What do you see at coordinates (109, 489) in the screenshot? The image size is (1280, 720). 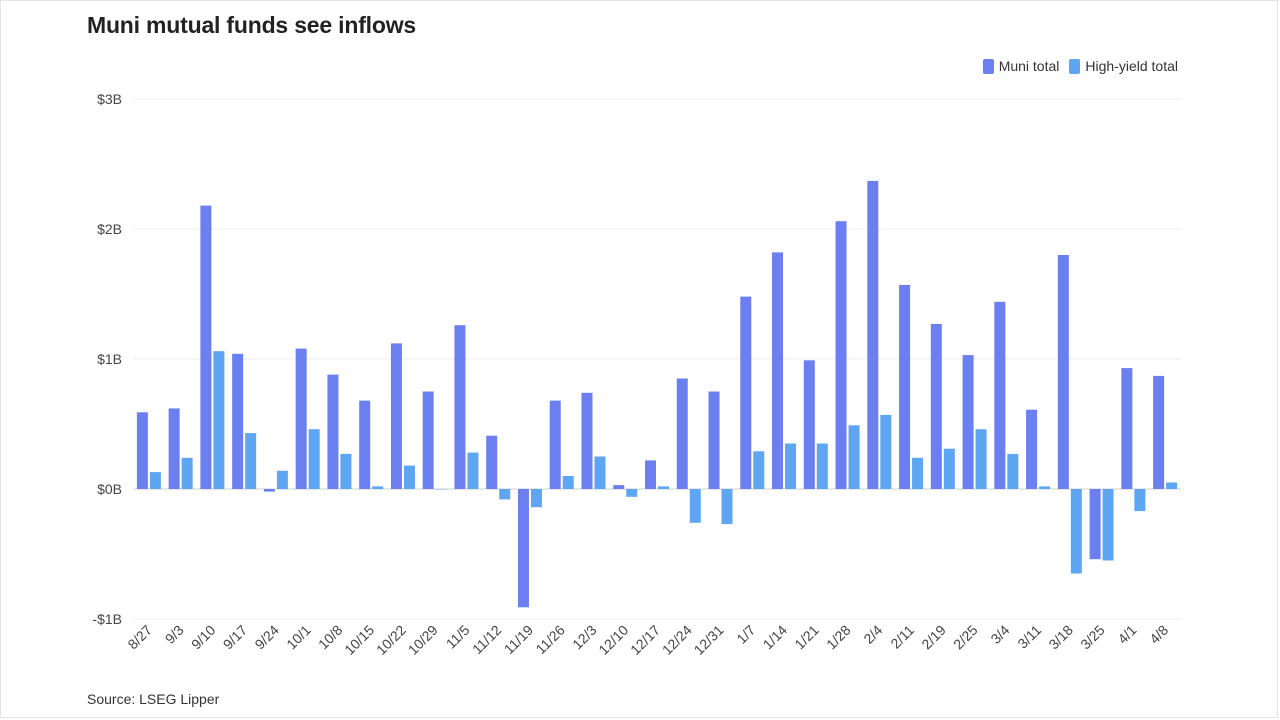 I see `y-tick-label: $0B` at bounding box center [109, 489].